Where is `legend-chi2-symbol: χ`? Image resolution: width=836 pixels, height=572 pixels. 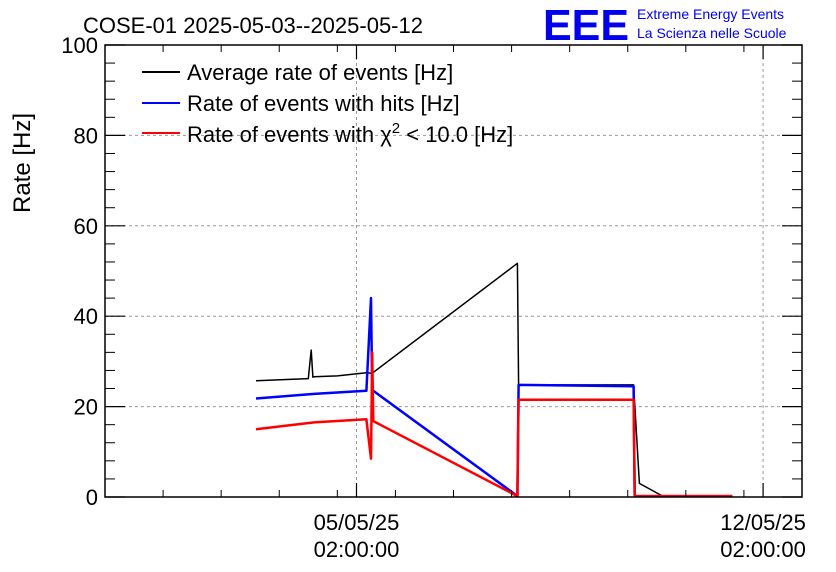 legend-chi2-symbol: χ is located at coordinates (386, 134).